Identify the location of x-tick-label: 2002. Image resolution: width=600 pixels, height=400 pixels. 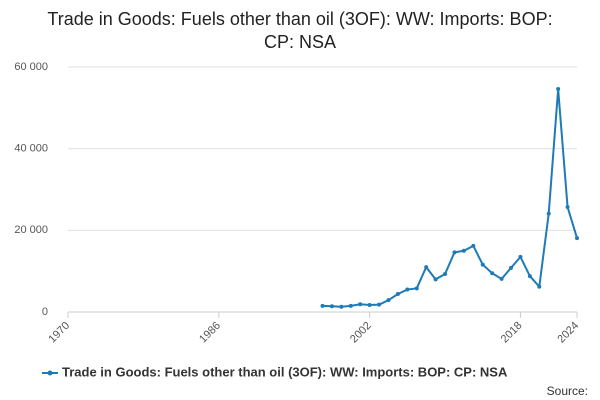
(361, 333).